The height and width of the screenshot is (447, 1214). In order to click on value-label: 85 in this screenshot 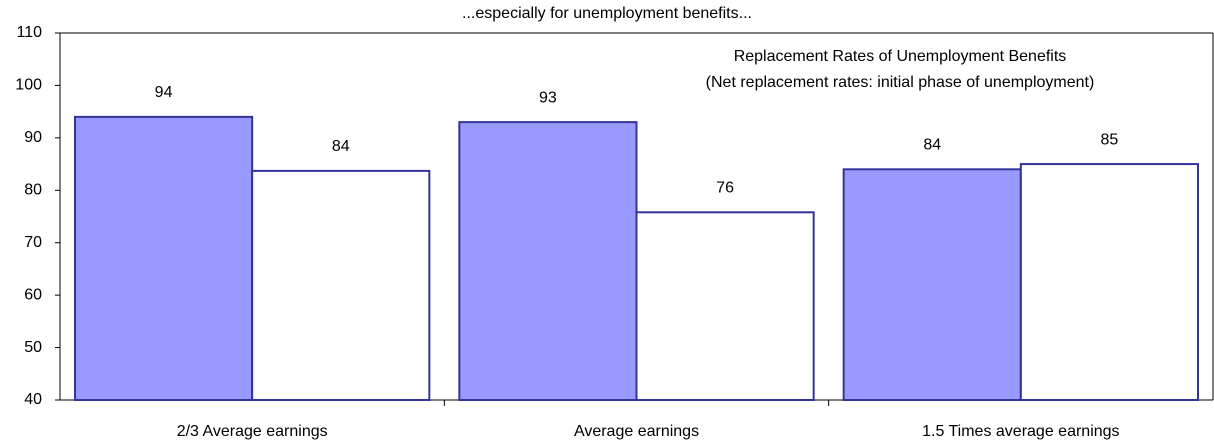, I will do `click(1110, 139)`.